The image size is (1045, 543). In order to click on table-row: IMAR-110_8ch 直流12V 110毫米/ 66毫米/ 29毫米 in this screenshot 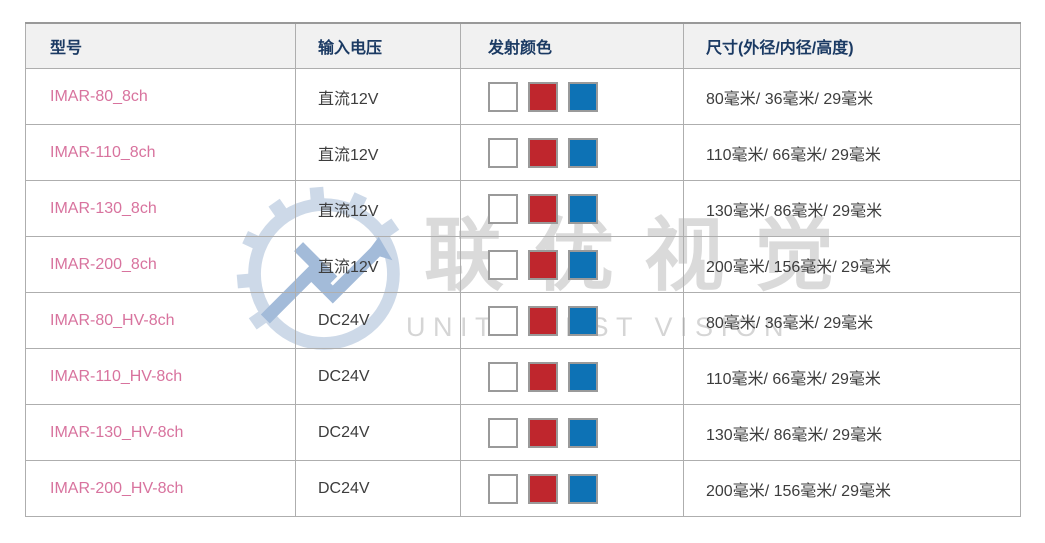, I will do `click(523, 152)`.